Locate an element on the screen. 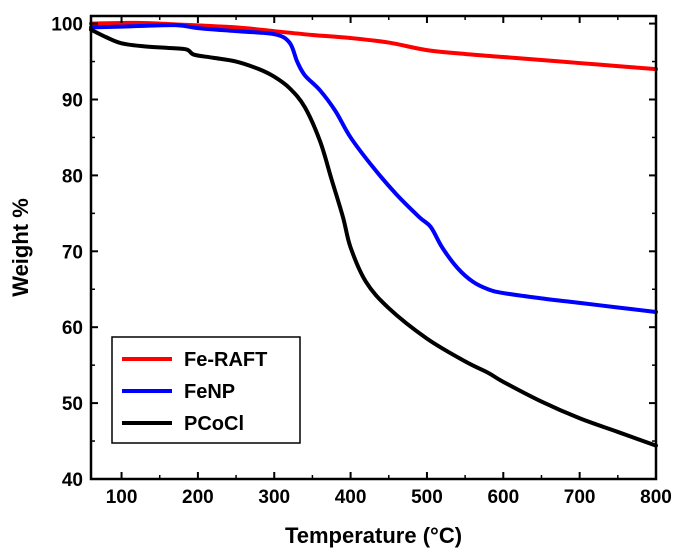  legend-label: Fe-RAFT is located at coordinates (225, 360).